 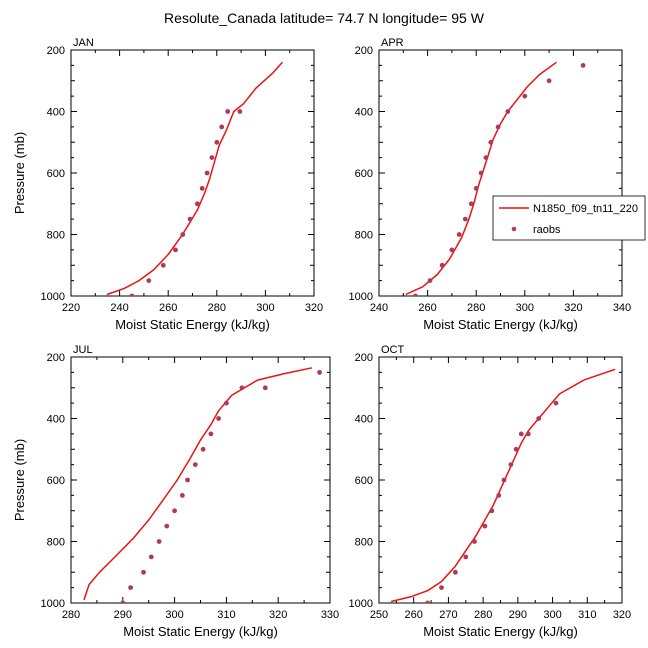 I want to click on x-tick-label: 290, so click(x=518, y=615).